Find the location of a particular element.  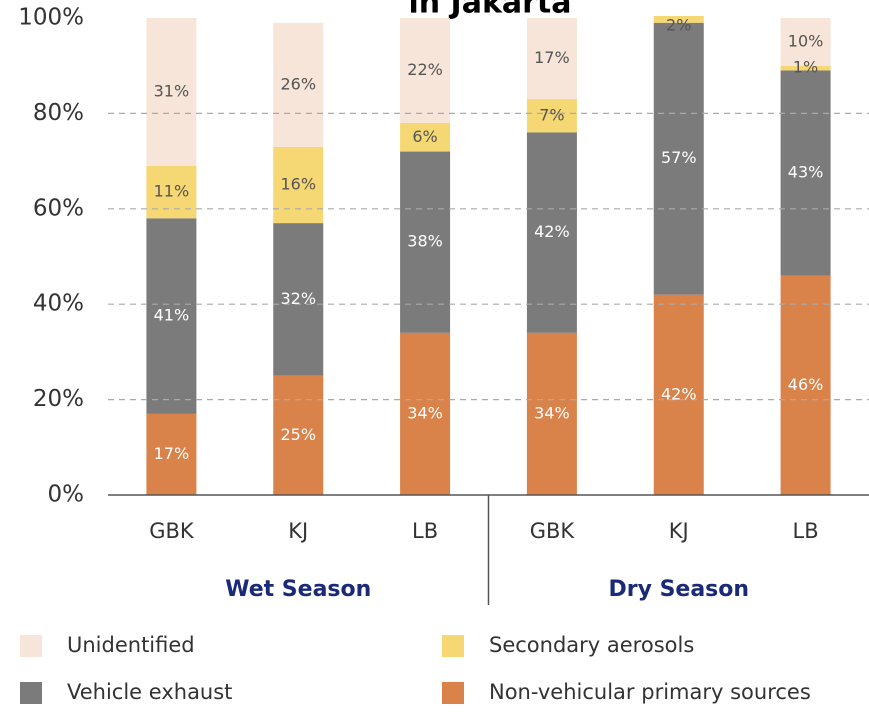

data-label: 16% is located at coordinates (298, 183).